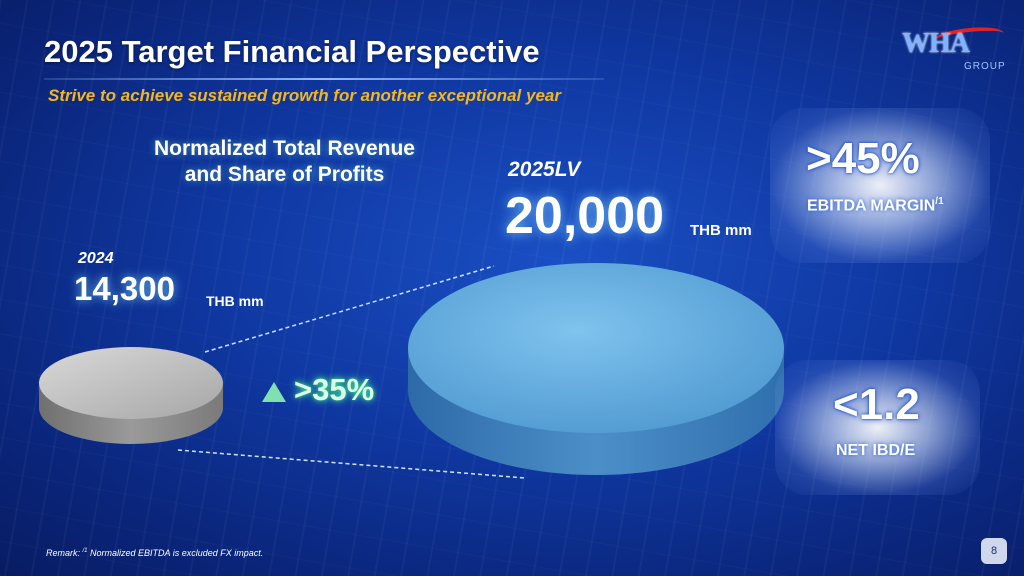 This screenshot has height=576, width=1024. Describe the element at coordinates (85, 551) in the screenshot. I see `remark-footnote-marker: /1` at that location.